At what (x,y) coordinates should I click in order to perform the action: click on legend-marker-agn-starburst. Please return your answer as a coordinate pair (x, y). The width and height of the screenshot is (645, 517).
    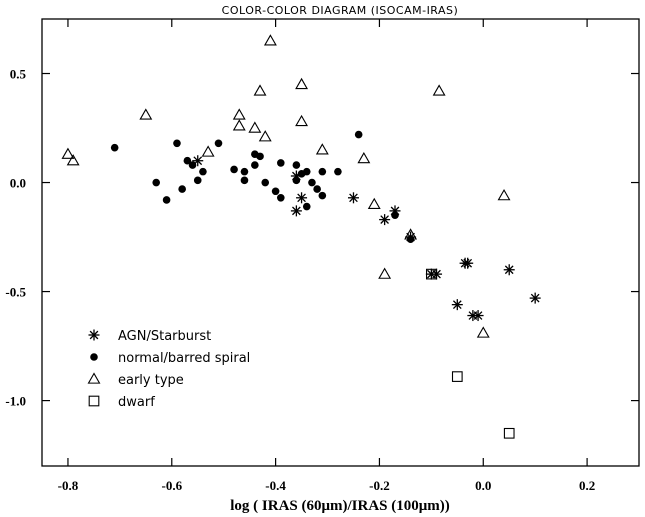
    Looking at the image, I should click on (94, 335).